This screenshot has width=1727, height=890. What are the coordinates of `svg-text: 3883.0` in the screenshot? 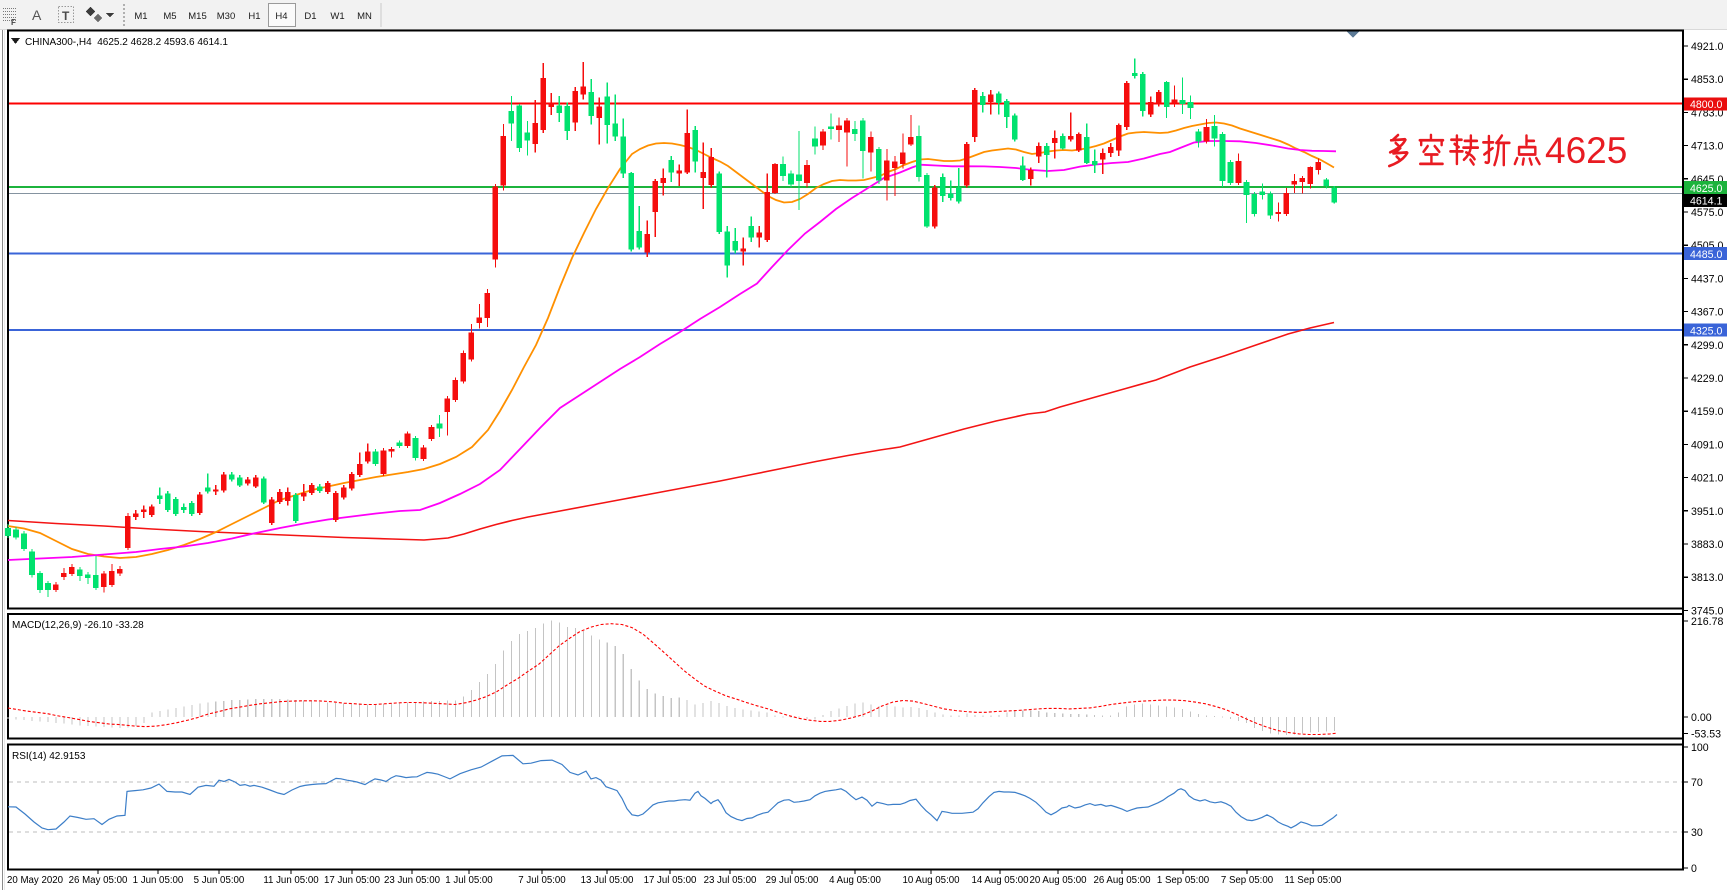 It's located at (1707, 545).